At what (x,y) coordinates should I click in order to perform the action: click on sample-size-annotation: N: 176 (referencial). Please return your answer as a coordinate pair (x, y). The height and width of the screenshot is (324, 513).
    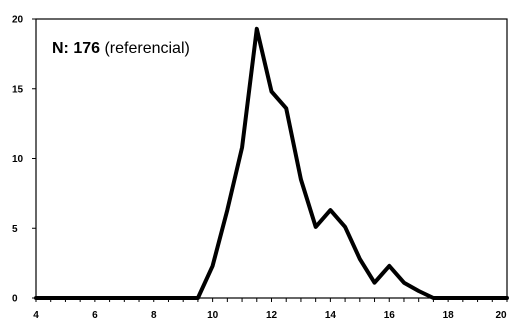
    Looking at the image, I should click on (121, 48).